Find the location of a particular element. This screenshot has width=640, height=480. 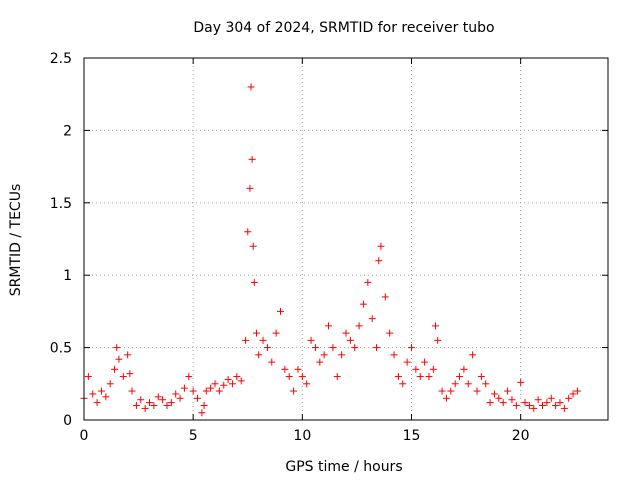

y-axis-label: SRMTID / TECUs is located at coordinates (16, 240).